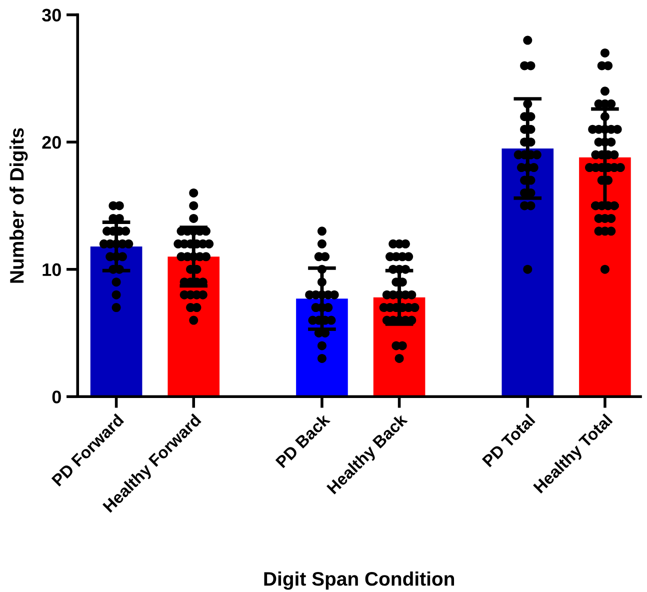 Image resolution: width=647 pixels, height=592 pixels. I want to click on y-tick-label: 30, so click(51, 15).